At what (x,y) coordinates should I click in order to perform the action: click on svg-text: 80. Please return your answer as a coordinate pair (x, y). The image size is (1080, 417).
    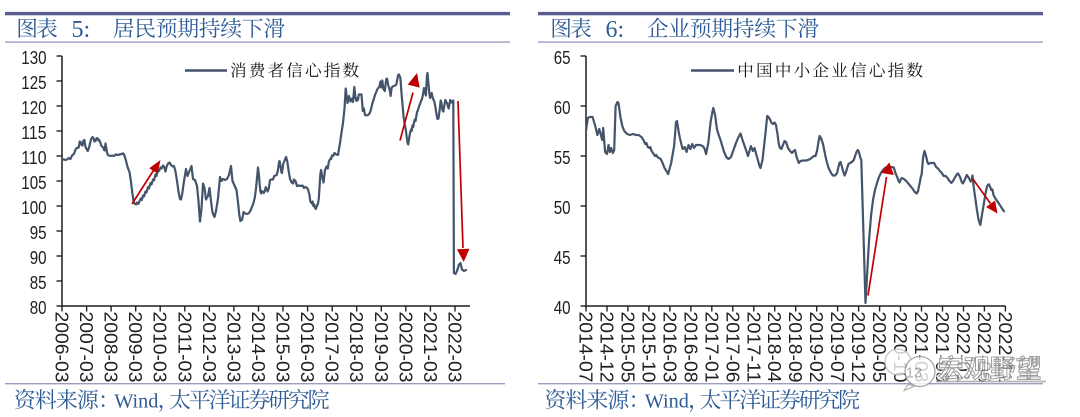
    Looking at the image, I should click on (38, 307).